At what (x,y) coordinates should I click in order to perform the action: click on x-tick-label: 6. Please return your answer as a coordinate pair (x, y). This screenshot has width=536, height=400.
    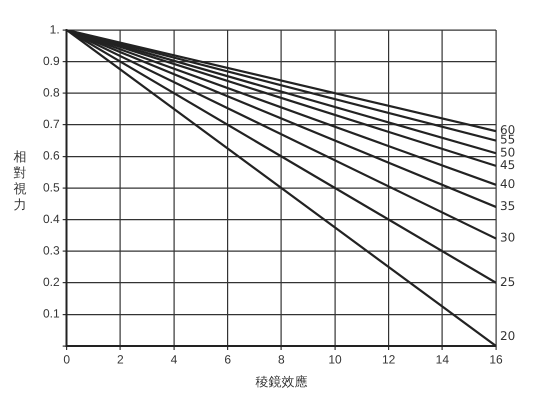
    Looking at the image, I should click on (228, 359).